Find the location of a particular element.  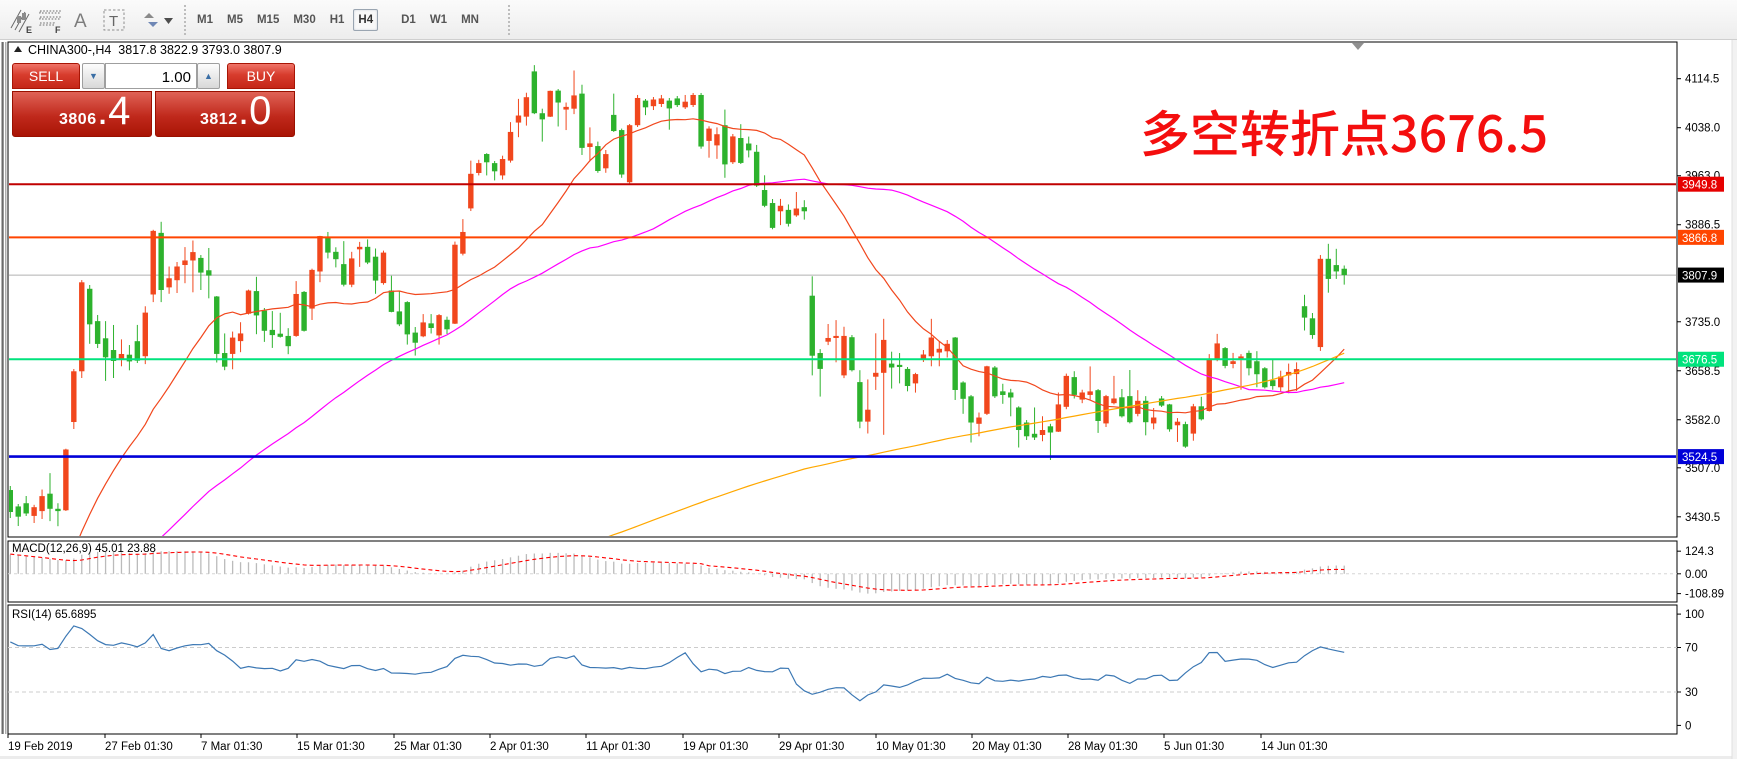

buy-price-display: 3812 .0 is located at coordinates (225, 114).